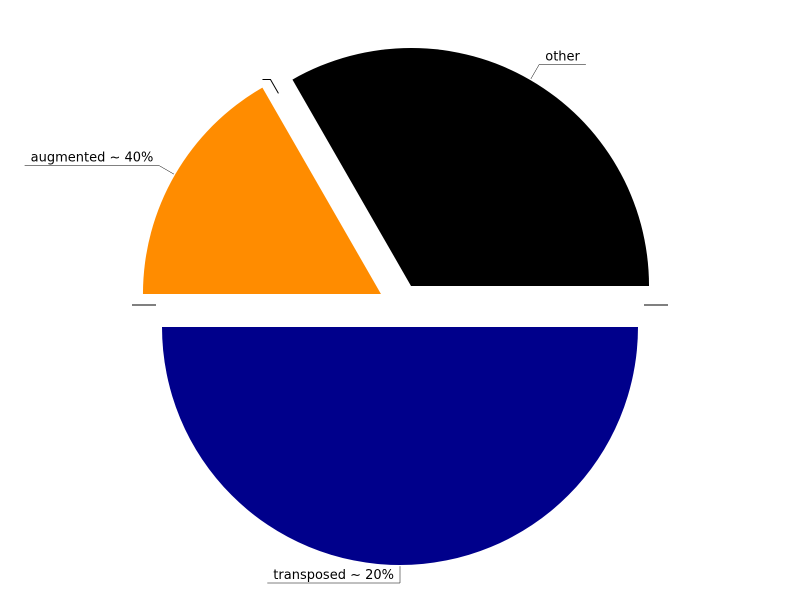 This screenshot has width=800, height=600. What do you see at coordinates (562, 56) in the screenshot?
I see `slice-label-0: other` at bounding box center [562, 56].